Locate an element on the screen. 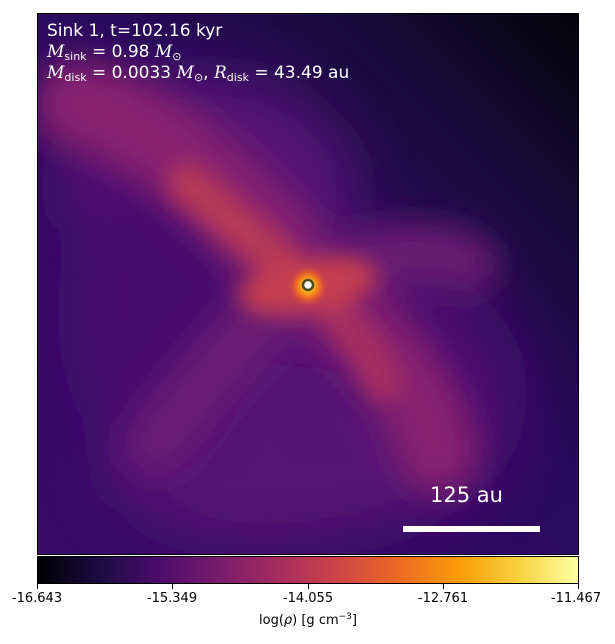  colorbar-tick-label: -11.467 is located at coordinates (576, 598).